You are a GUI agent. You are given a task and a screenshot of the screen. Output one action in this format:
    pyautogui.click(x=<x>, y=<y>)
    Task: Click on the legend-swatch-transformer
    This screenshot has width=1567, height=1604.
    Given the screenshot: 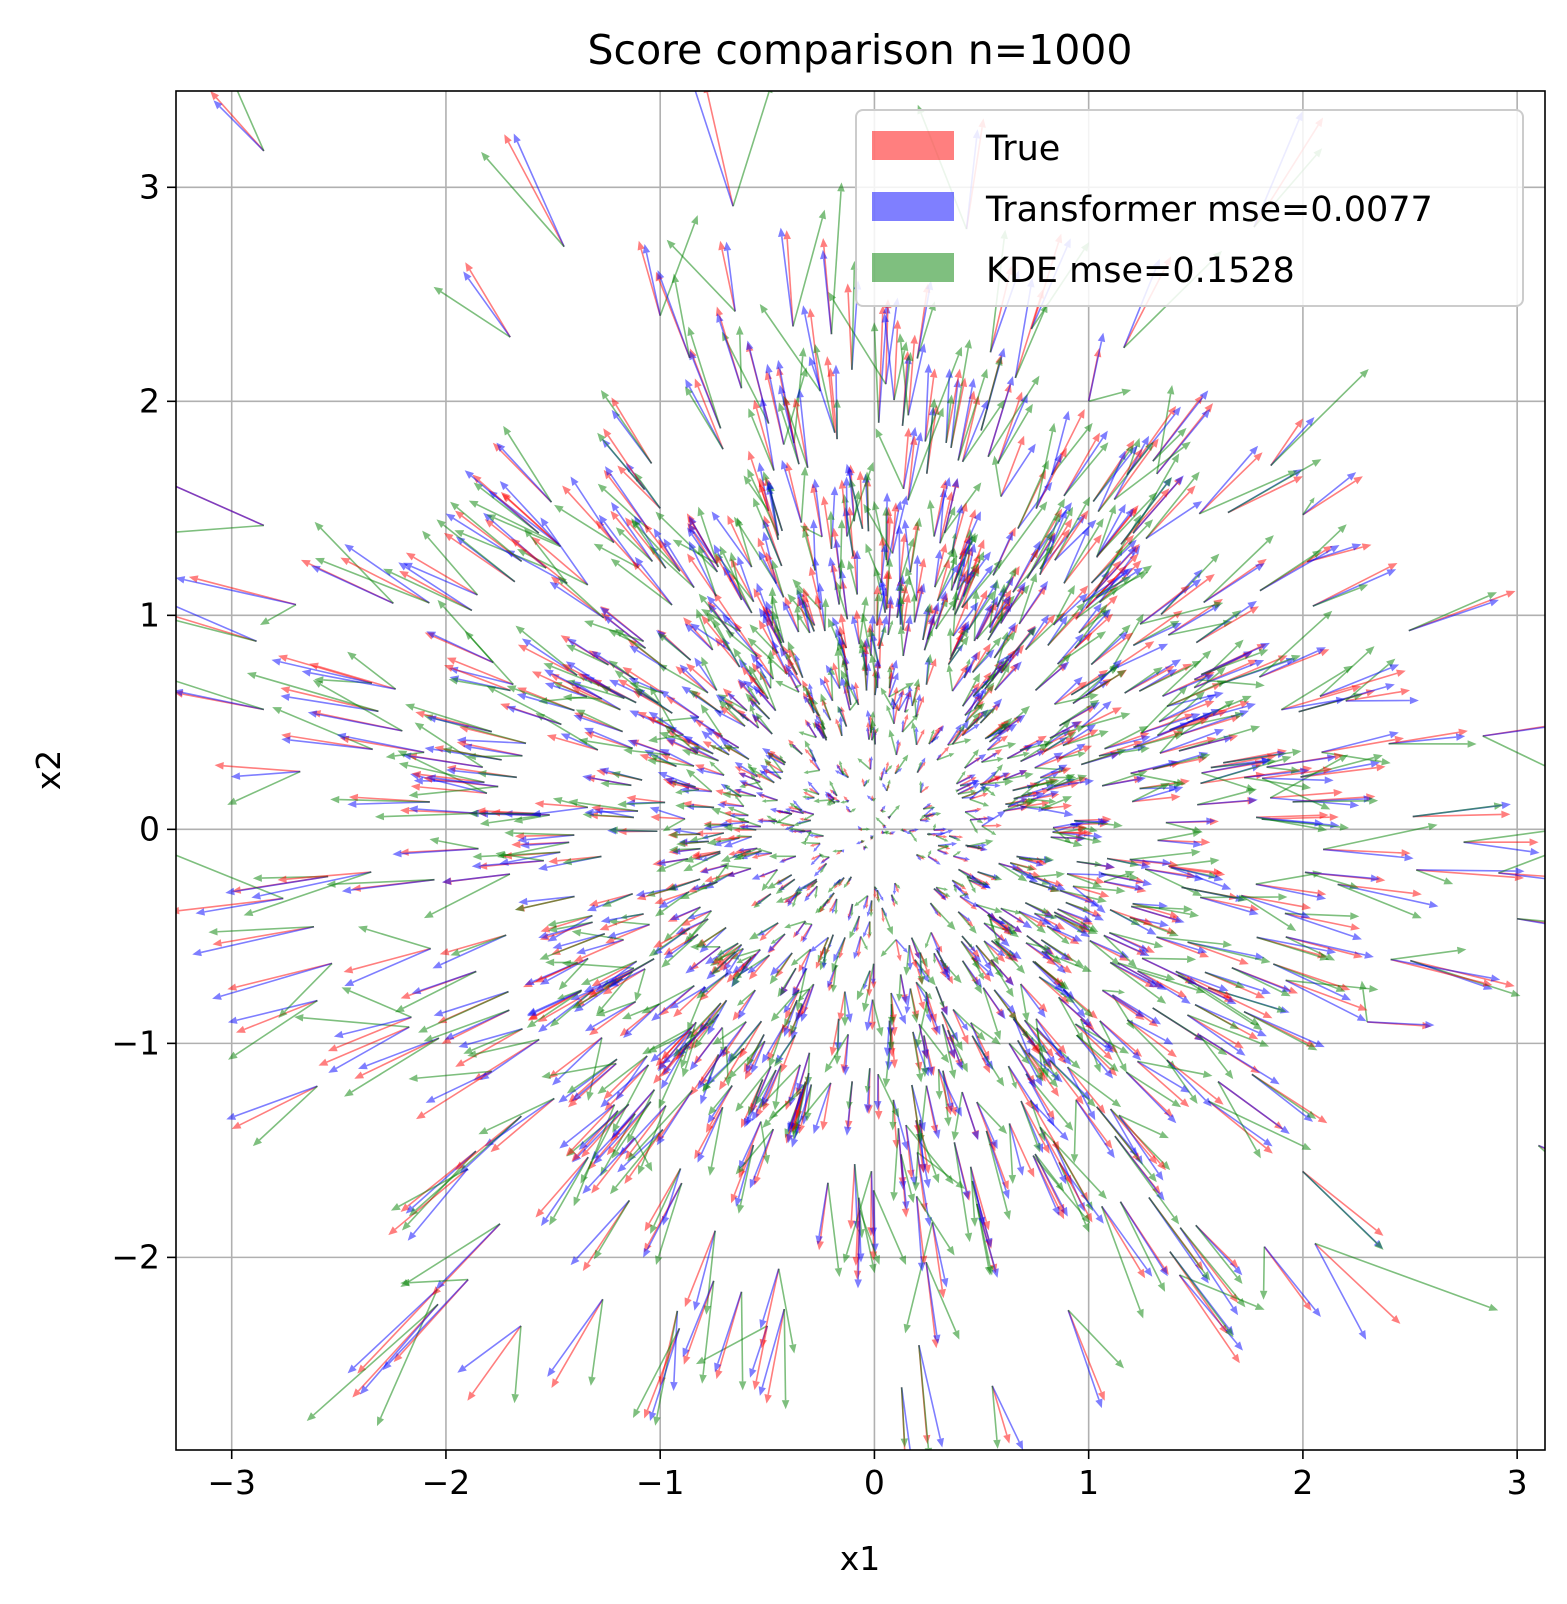 What is the action you would take?
    pyautogui.click(x=913, y=206)
    